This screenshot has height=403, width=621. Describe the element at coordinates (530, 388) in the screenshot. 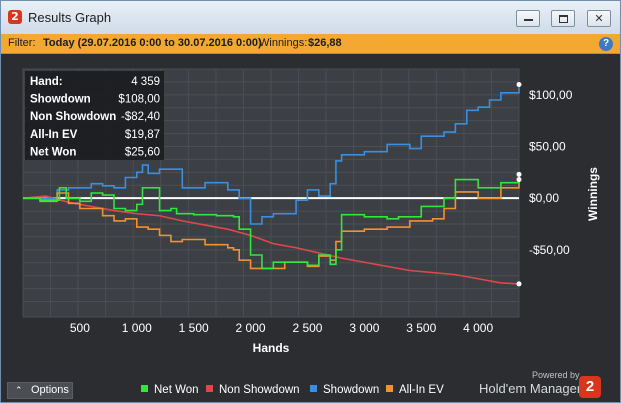

I see `brand-name: Hold'em Manager` at that location.